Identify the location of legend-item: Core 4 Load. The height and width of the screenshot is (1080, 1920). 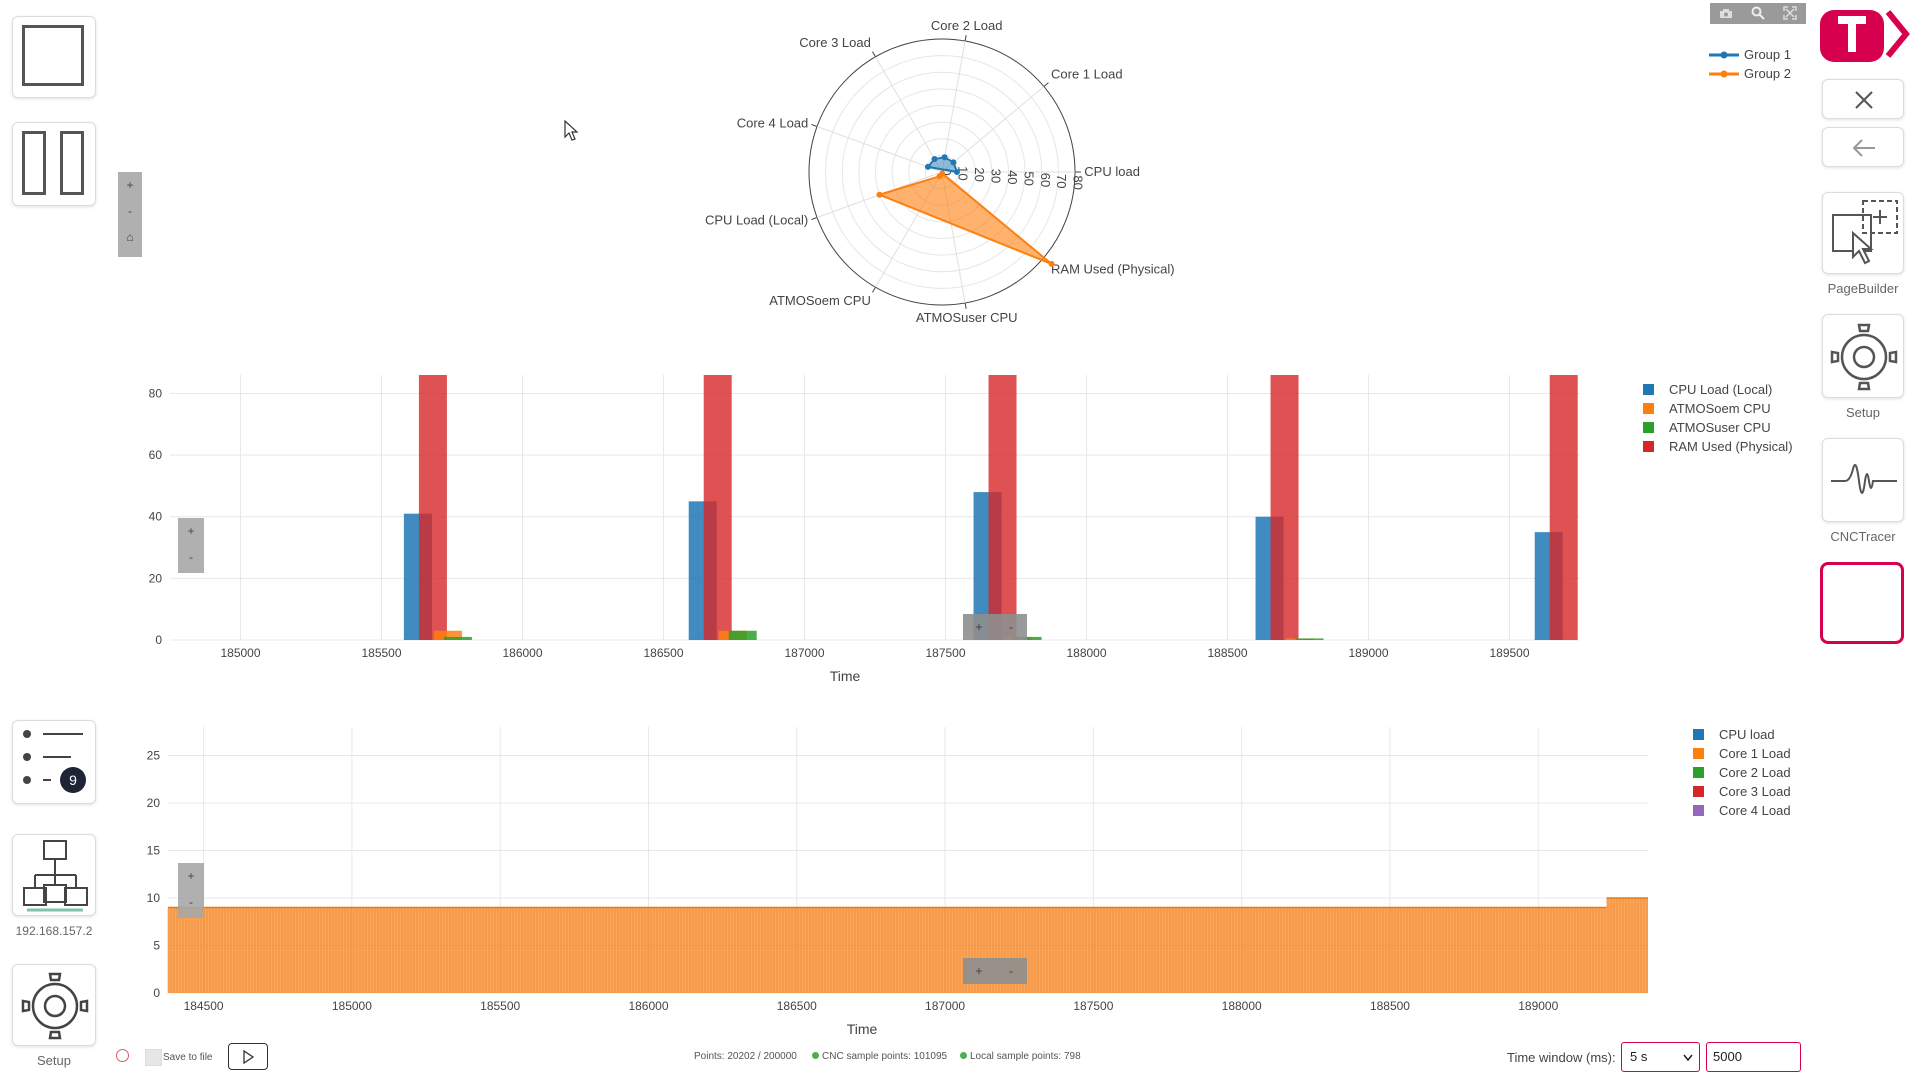
(1742, 810).